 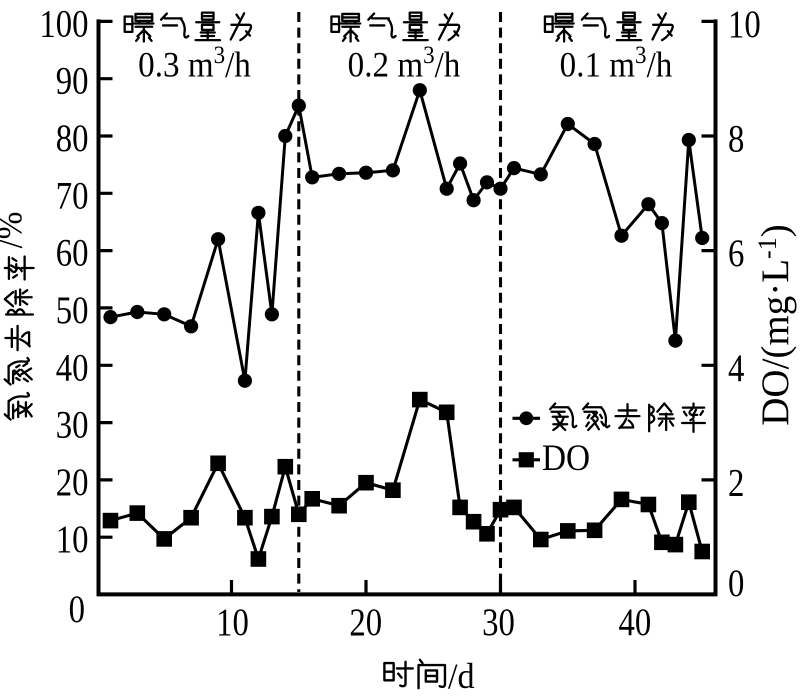 I want to click on svg-text: 0.2 m3/h, so click(x=404, y=63).